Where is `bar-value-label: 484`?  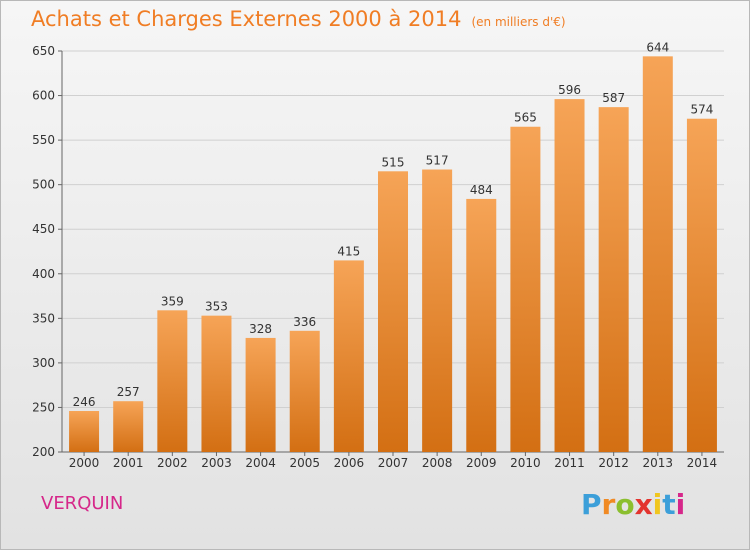 bar-value-label: 484 is located at coordinates (481, 190).